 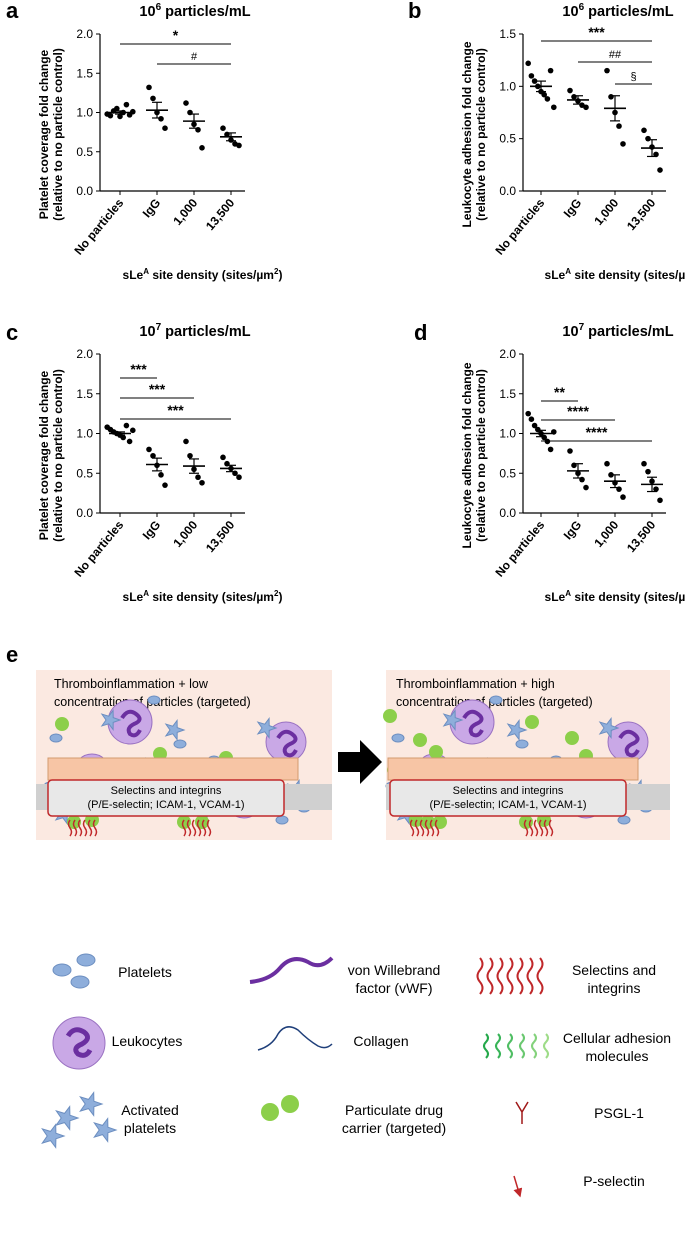 I want to click on legend-carrier-line-2: carrier (targeted), so click(x=394, y=1128).